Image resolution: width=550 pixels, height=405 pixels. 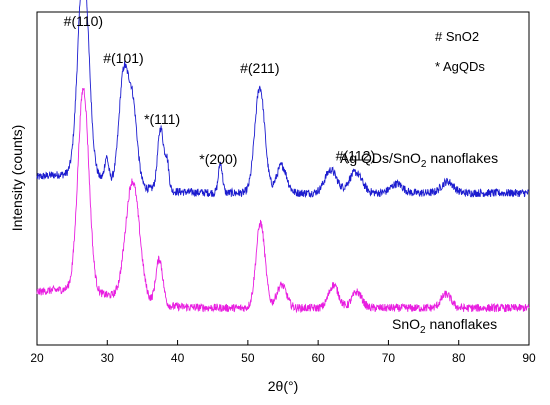 What do you see at coordinates (108, 358) in the screenshot?
I see `x-tick-label: 30` at bounding box center [108, 358].